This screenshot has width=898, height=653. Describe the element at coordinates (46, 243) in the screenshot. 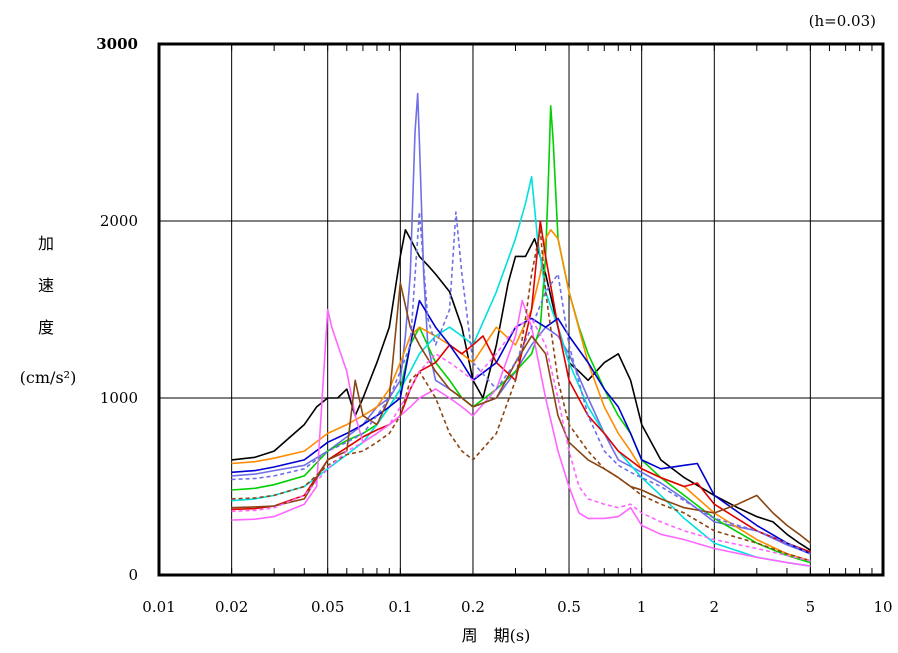

I see `ylabel-char-1: 加` at that location.